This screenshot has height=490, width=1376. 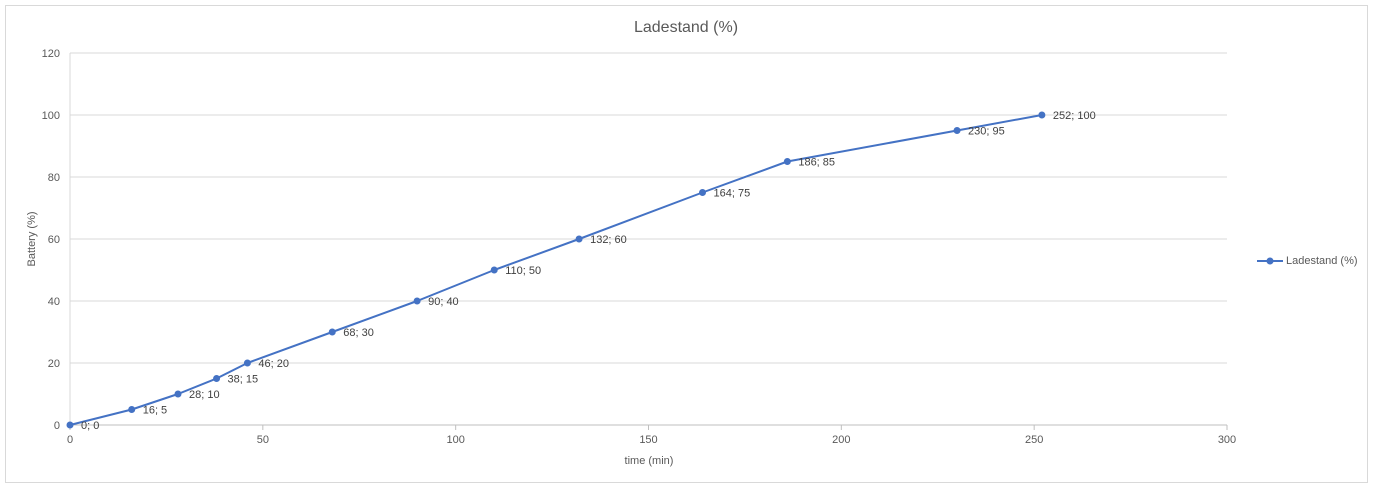 I want to click on x-tick-label: 100, so click(x=455, y=440).